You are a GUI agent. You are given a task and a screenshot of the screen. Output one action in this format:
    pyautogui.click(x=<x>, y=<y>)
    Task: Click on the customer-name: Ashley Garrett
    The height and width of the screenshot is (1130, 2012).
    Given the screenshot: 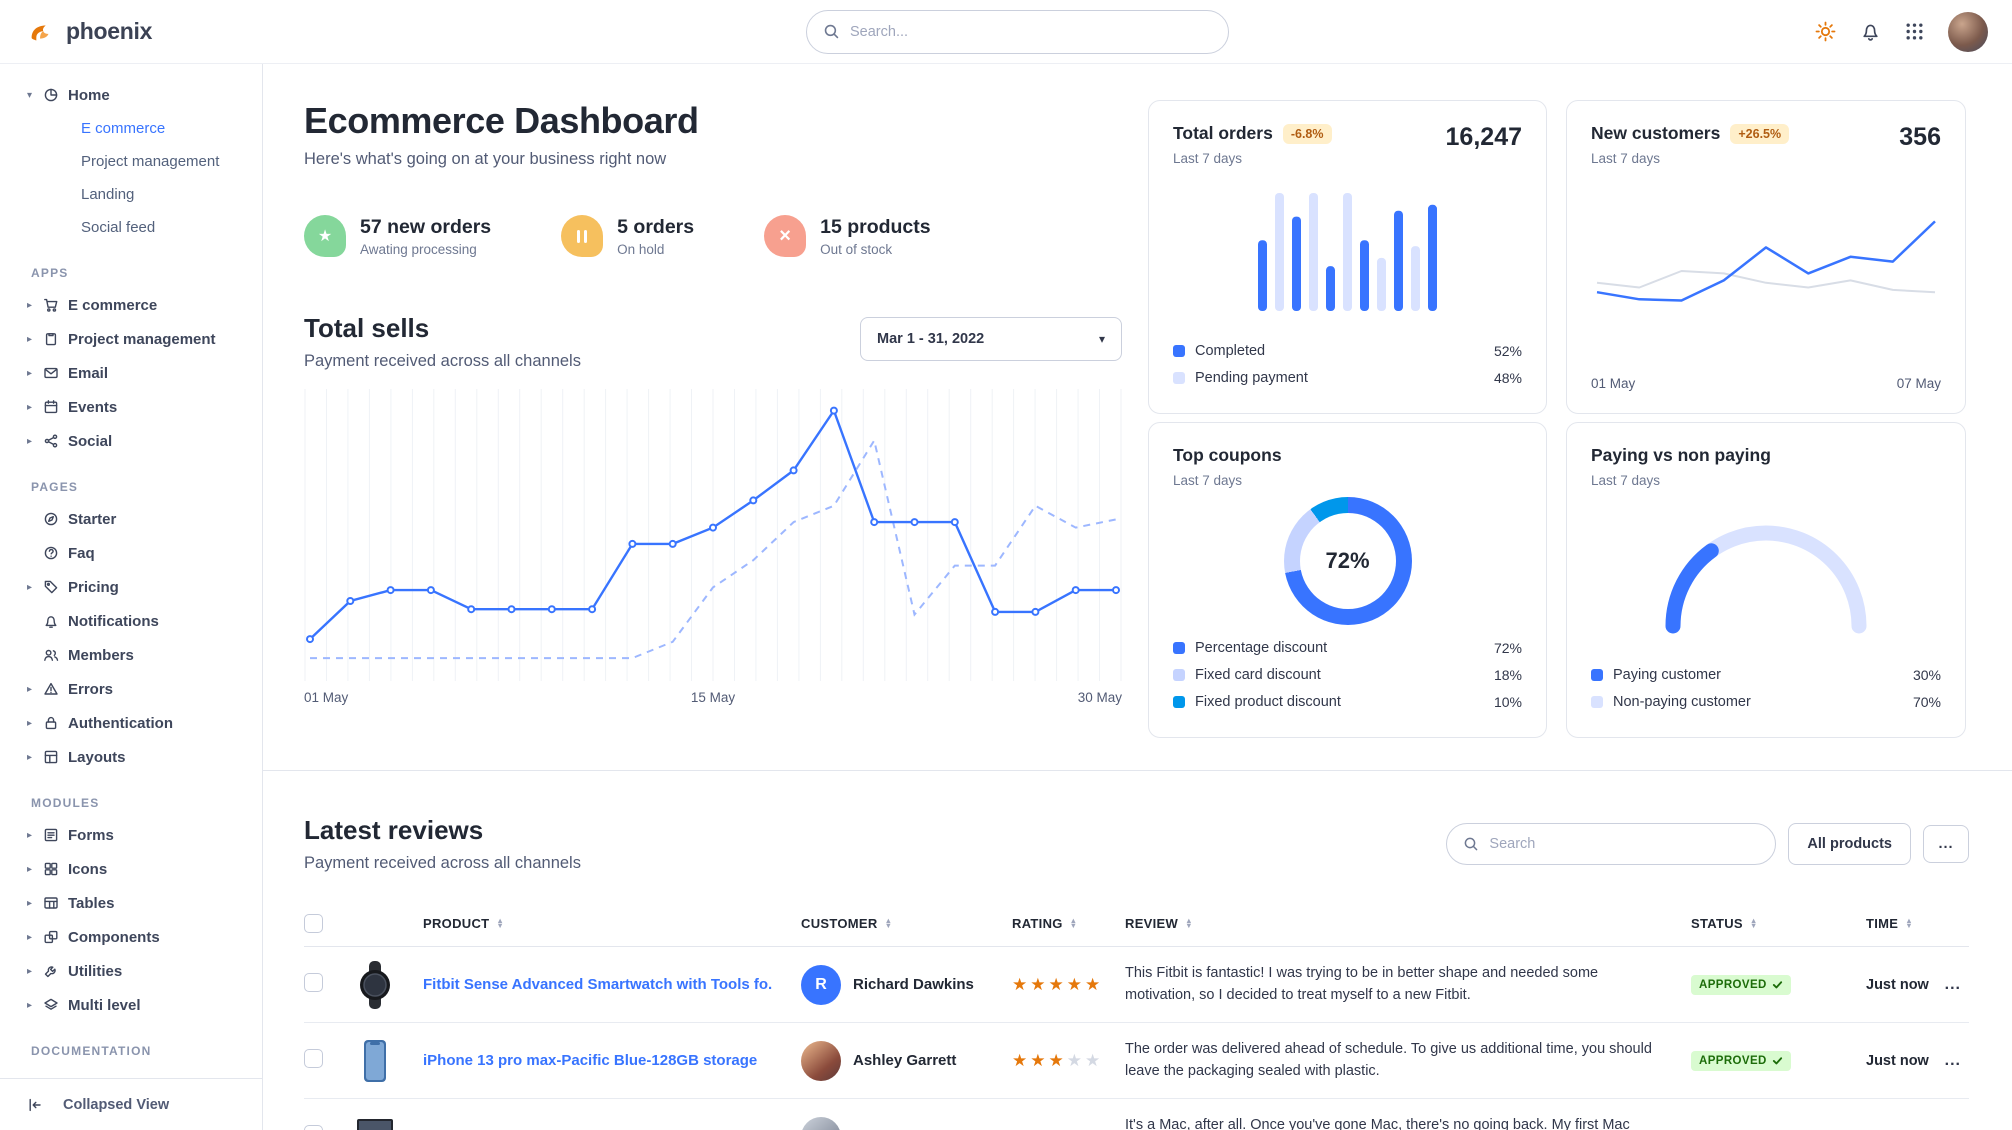 What is the action you would take?
    pyautogui.click(x=905, y=1060)
    